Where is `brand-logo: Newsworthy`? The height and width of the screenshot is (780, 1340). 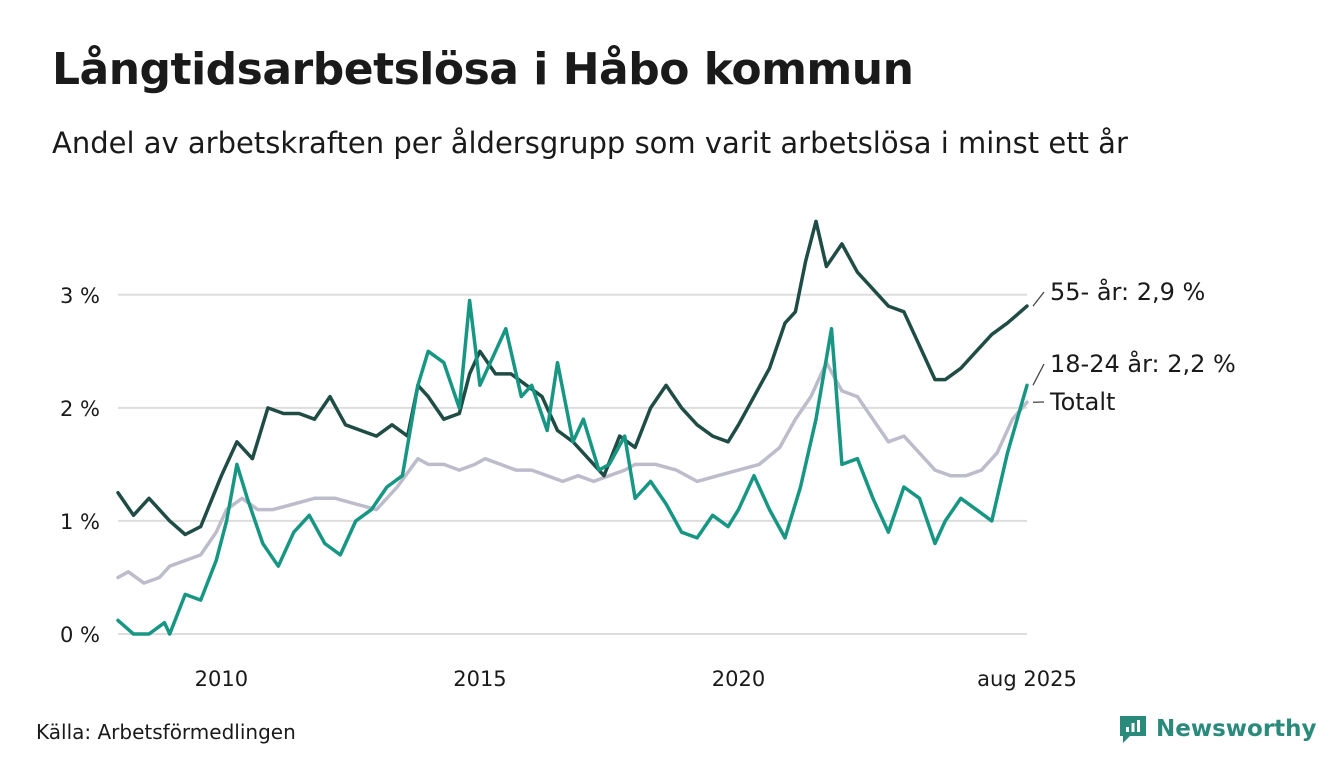 brand-logo: Newsworthy is located at coordinates (1217, 729).